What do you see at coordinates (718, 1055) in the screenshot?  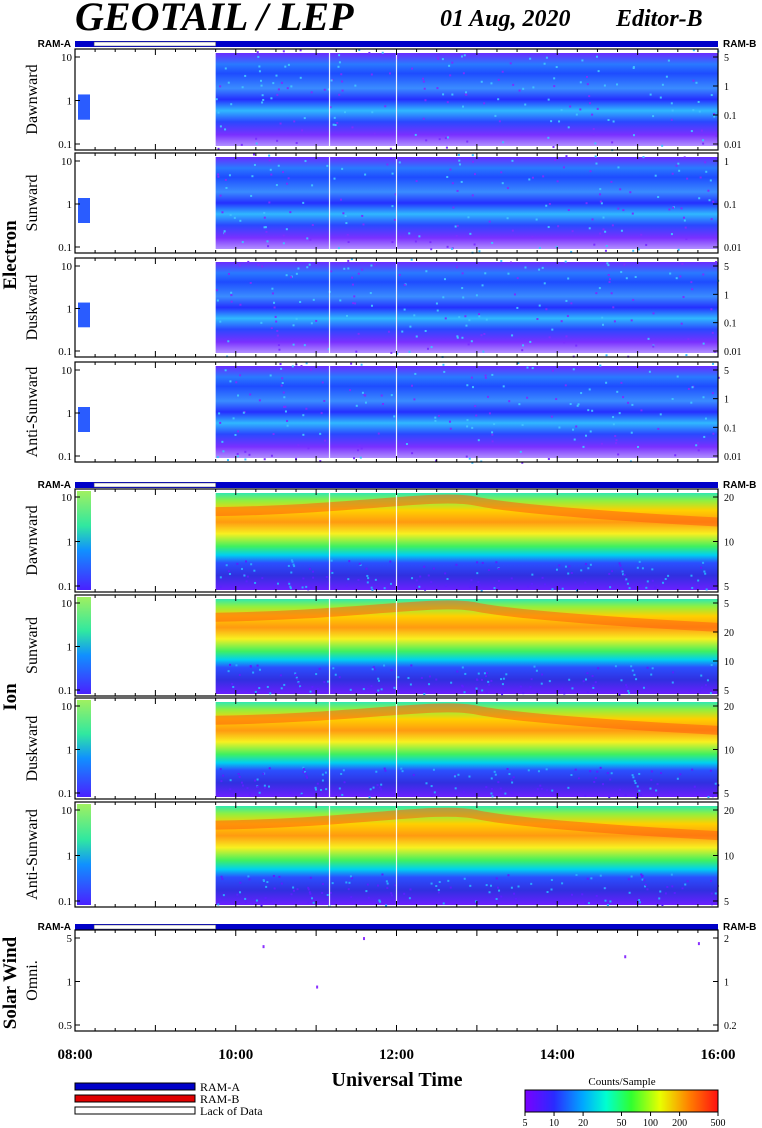 I see `x-tick-label: 16:00` at bounding box center [718, 1055].